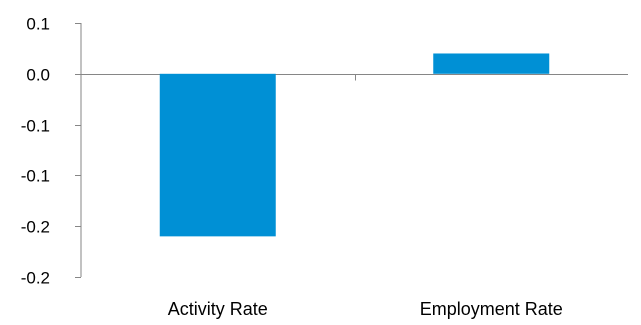 The height and width of the screenshot is (325, 641). What do you see at coordinates (217, 155) in the screenshot?
I see `bar-activity-rate` at bounding box center [217, 155].